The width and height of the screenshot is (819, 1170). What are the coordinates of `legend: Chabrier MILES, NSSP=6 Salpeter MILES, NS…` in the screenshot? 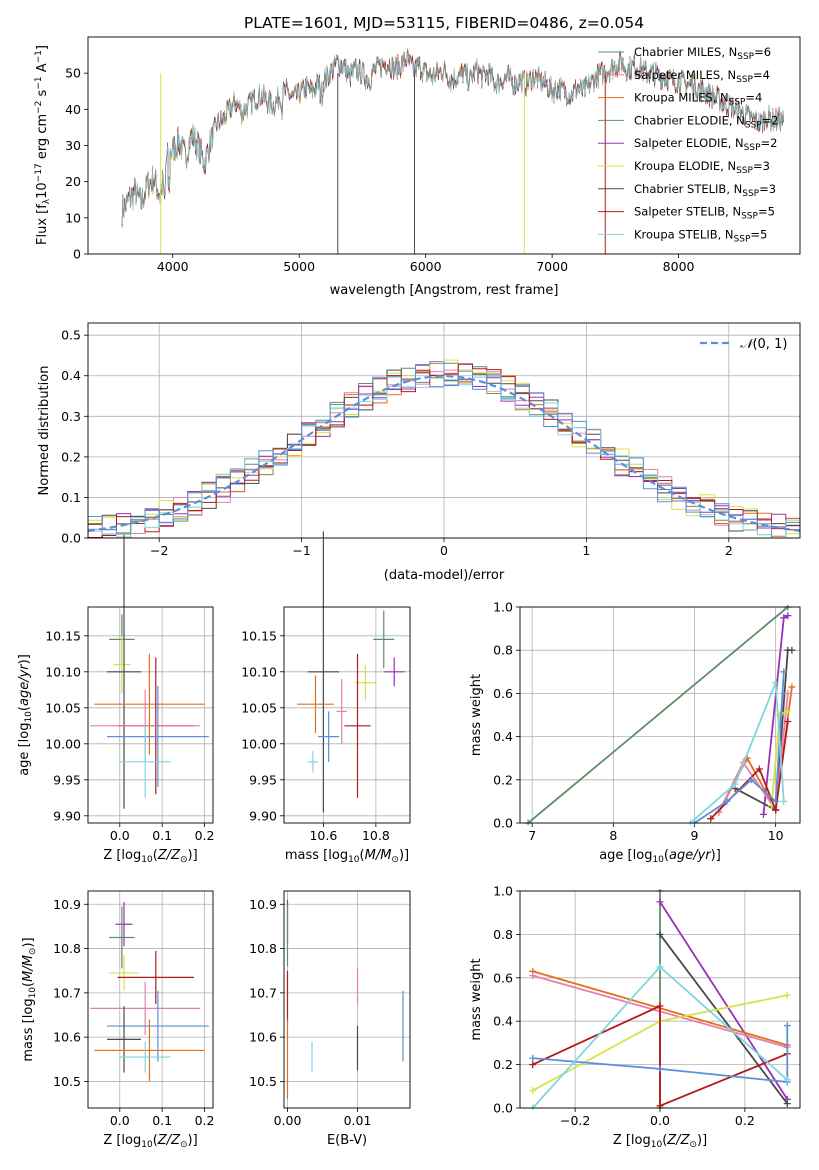 It's located at (688, 144).